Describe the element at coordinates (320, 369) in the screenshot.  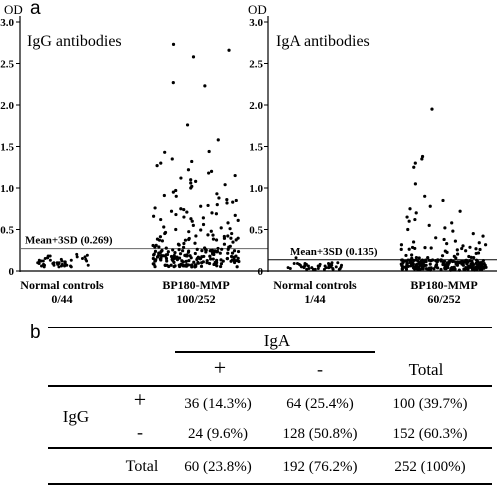
I see `col-header-minus: -` at that location.